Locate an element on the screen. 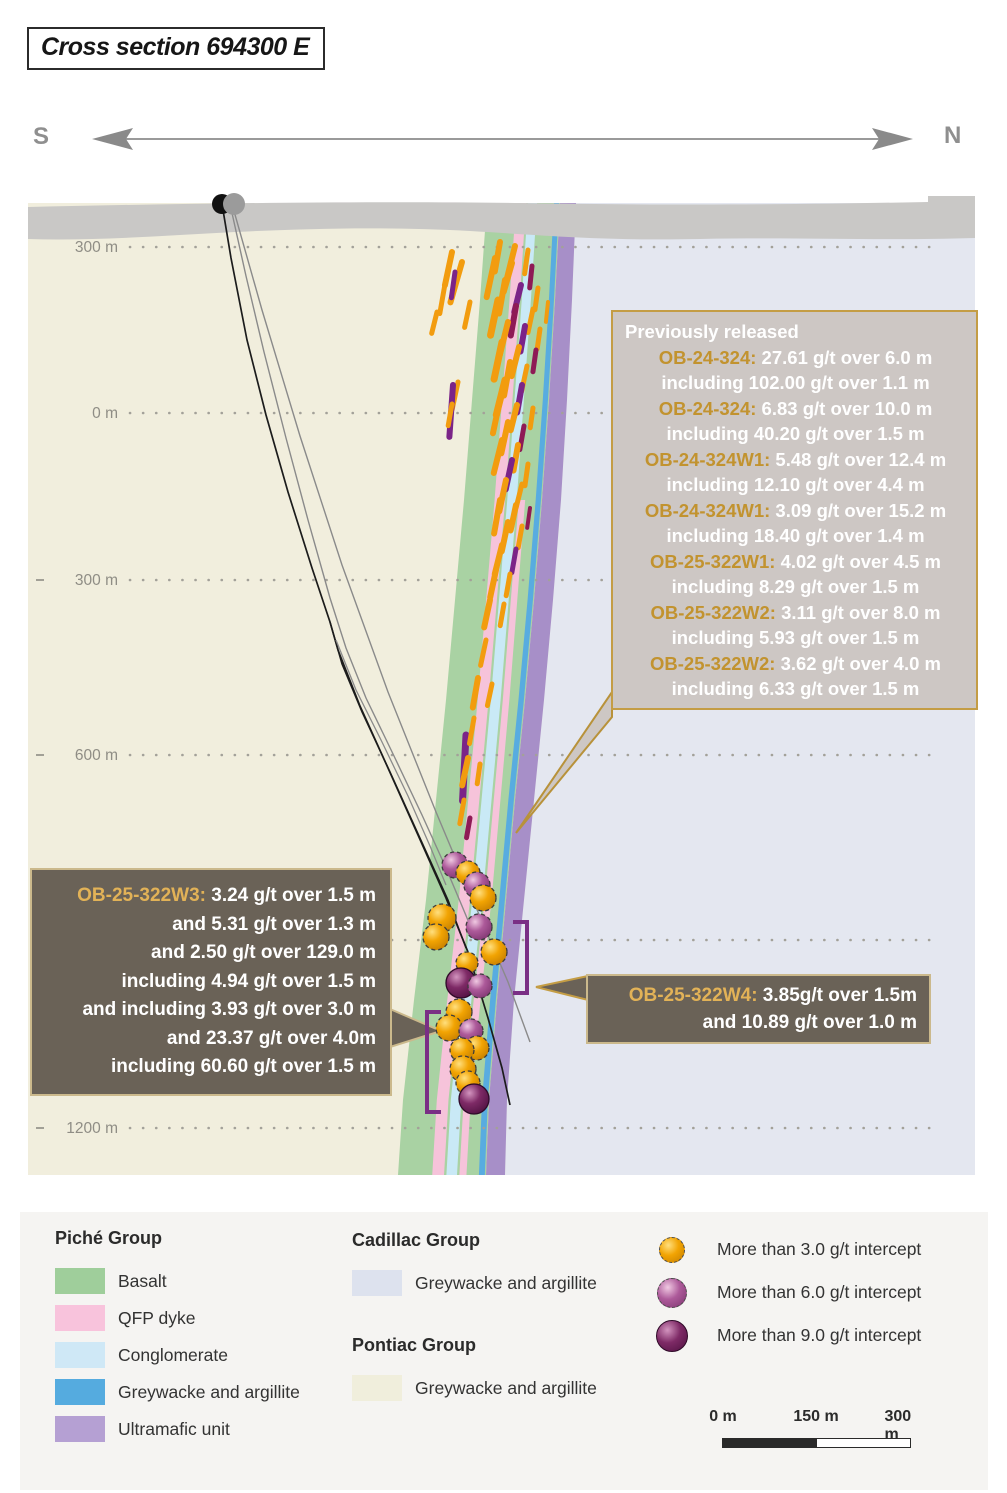 The image size is (1007, 1493). conglomerate-stripe is located at coordinates (491, 689).